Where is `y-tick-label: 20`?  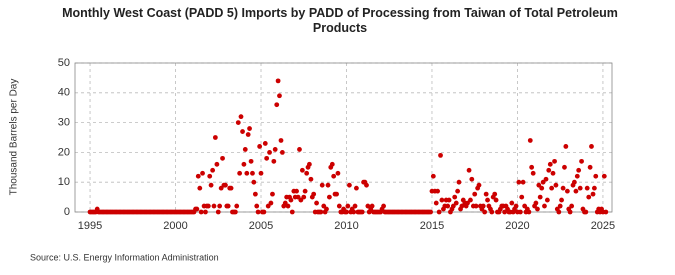 y-tick-label: 20 is located at coordinates (64, 152).